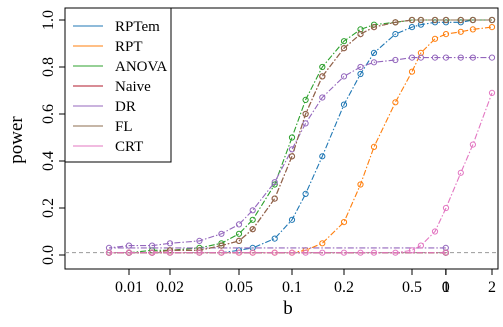 The image size is (503, 327). Describe the element at coordinates (129, 147) in the screenshot. I see `legend-label-crt: CRT` at that location.